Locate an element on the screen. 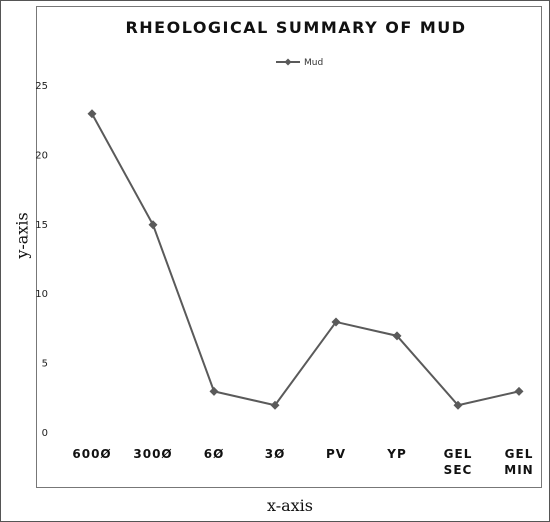 The height and width of the screenshot is (522, 550). x-axis-title: x-axis is located at coordinates (290, 505).